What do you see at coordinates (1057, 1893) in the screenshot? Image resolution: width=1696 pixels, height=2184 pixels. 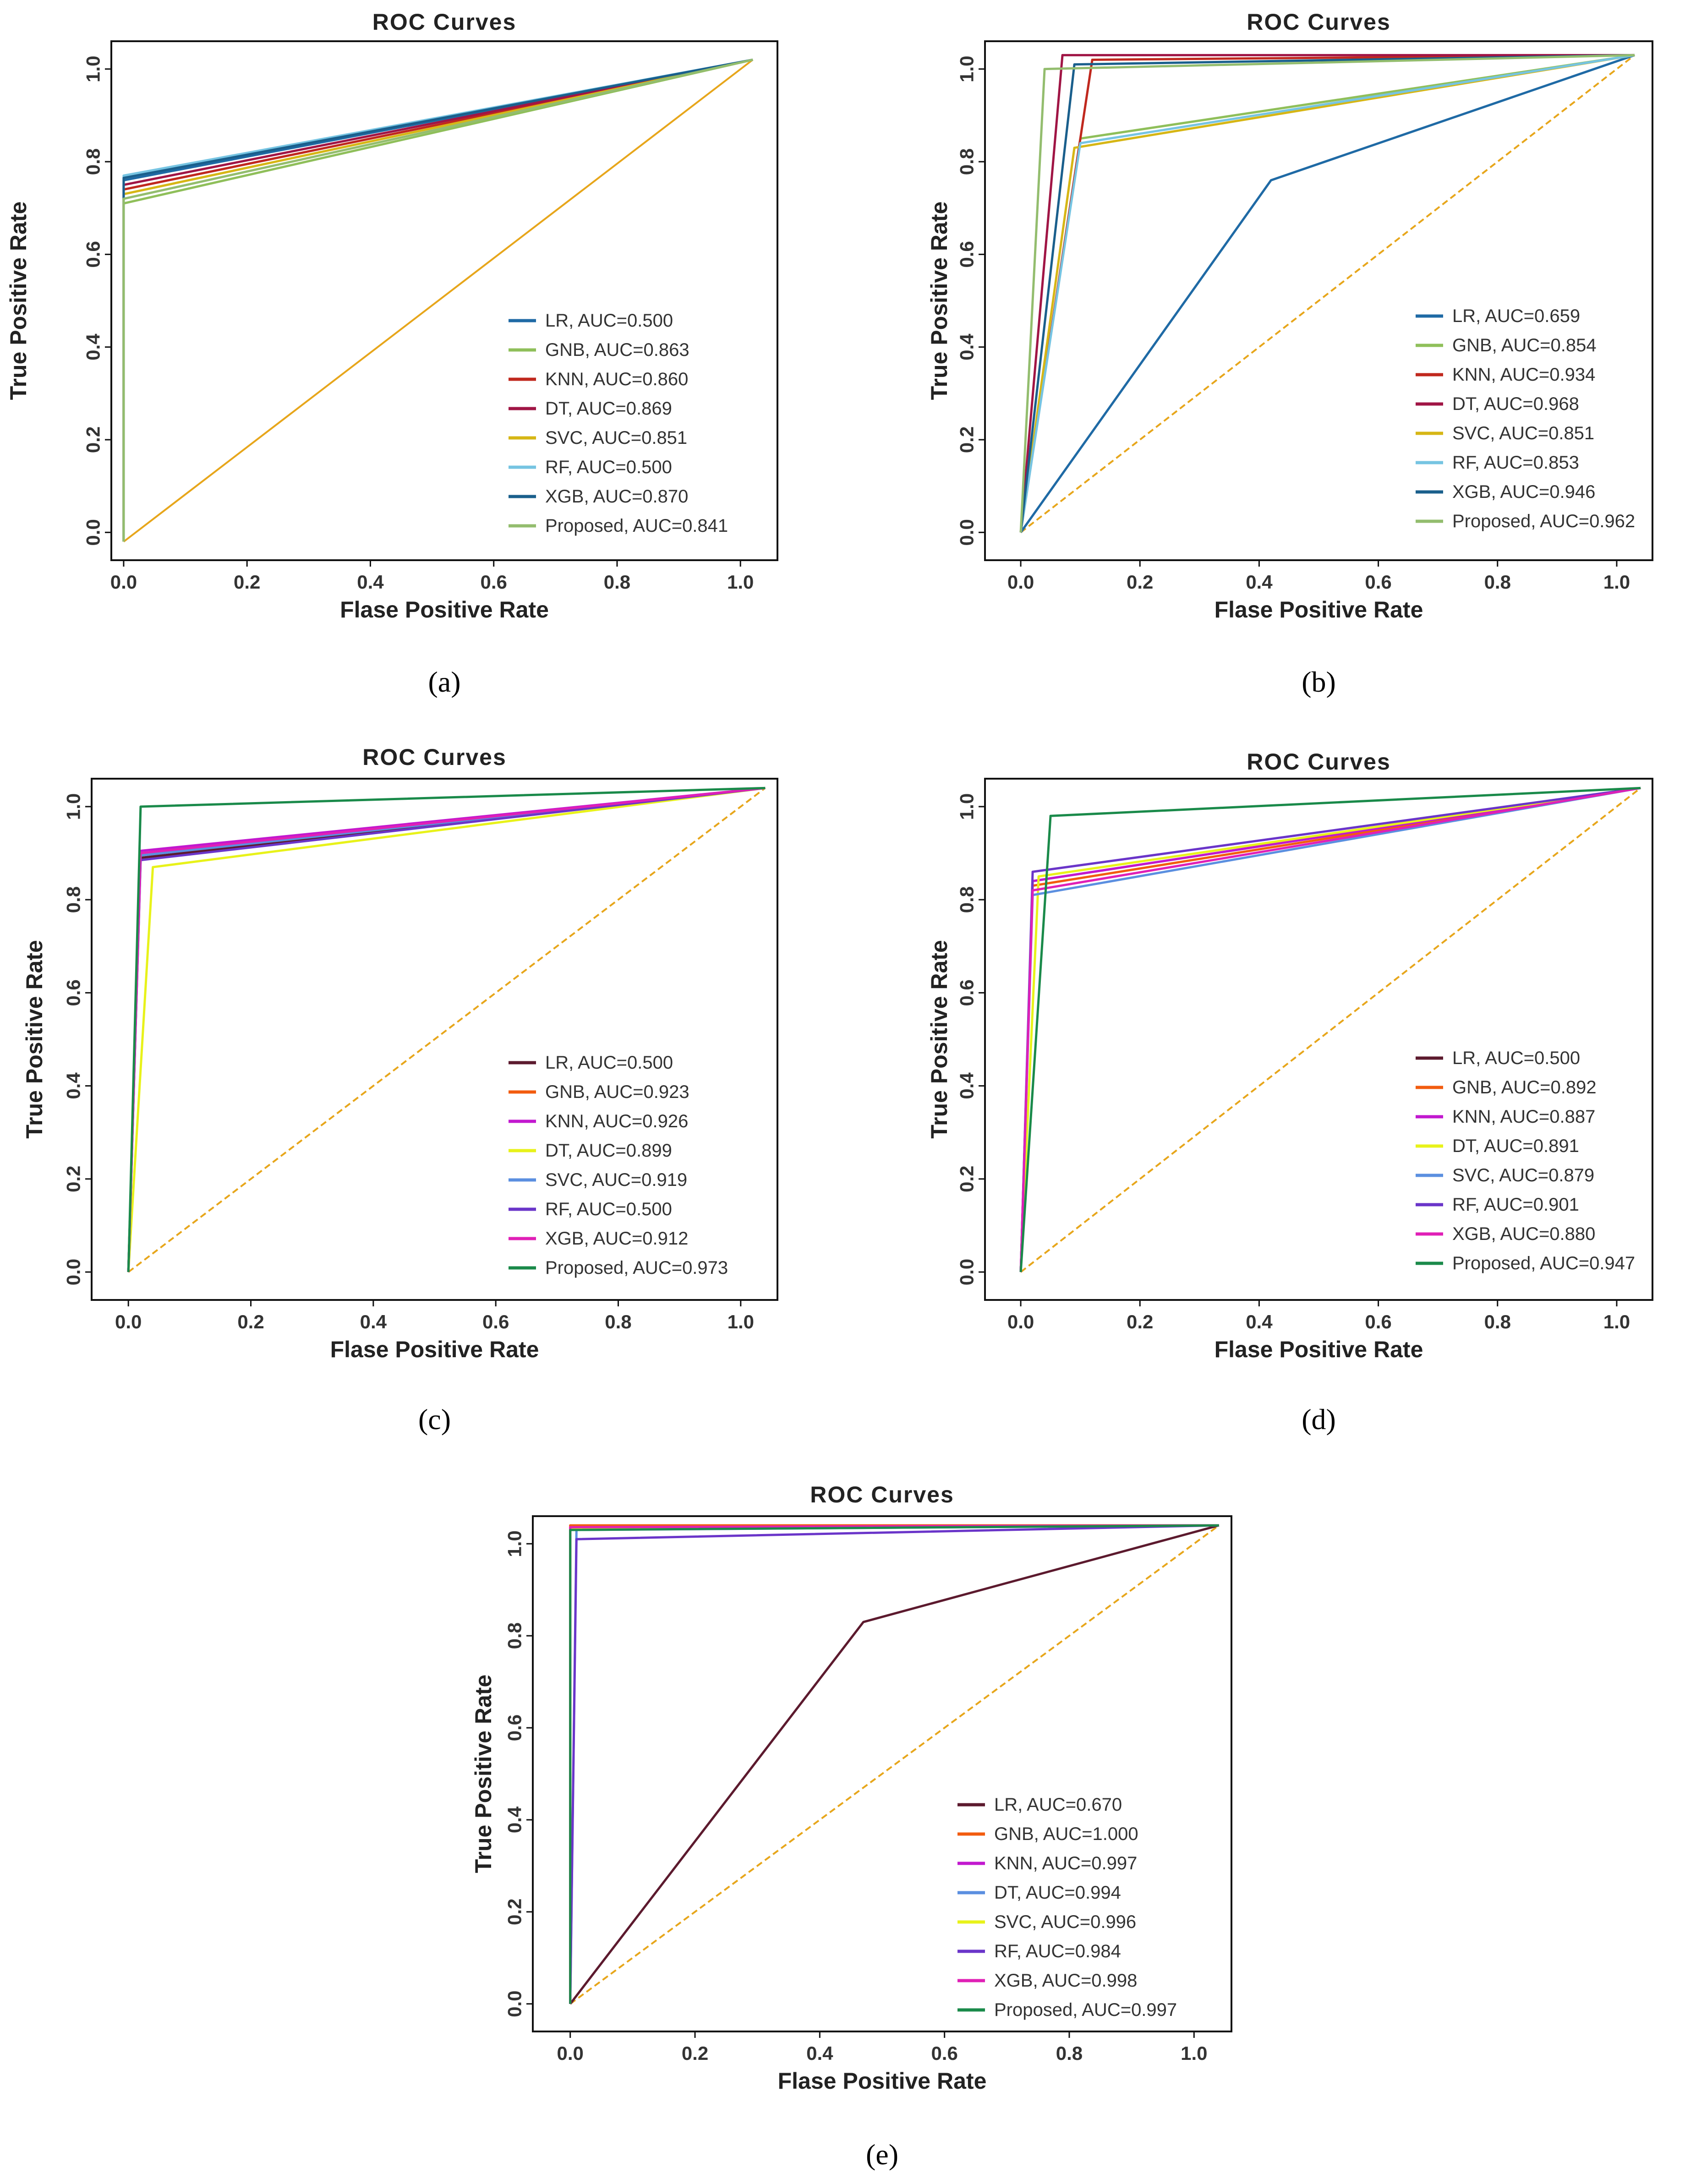 I see `legend-label-dt: DT, AUC=0.994` at bounding box center [1057, 1893].